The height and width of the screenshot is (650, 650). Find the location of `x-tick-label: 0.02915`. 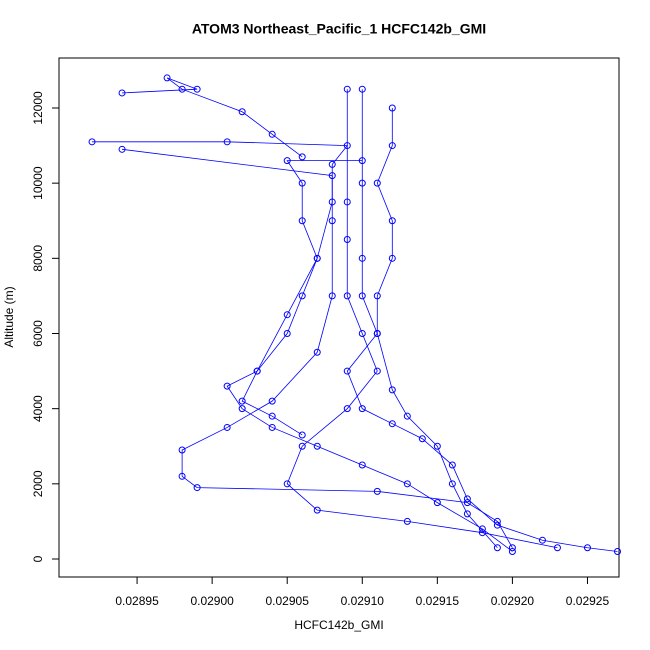

x-tick-label: 0.02915 is located at coordinates (438, 601).